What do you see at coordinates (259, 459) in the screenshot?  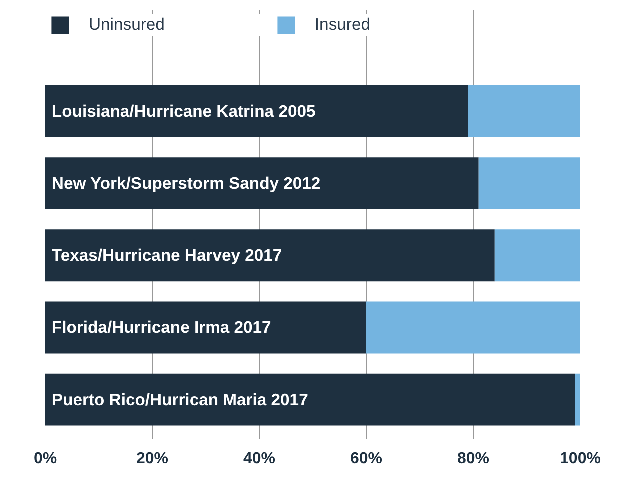 I see `x-tick-label: 40%` at bounding box center [259, 459].